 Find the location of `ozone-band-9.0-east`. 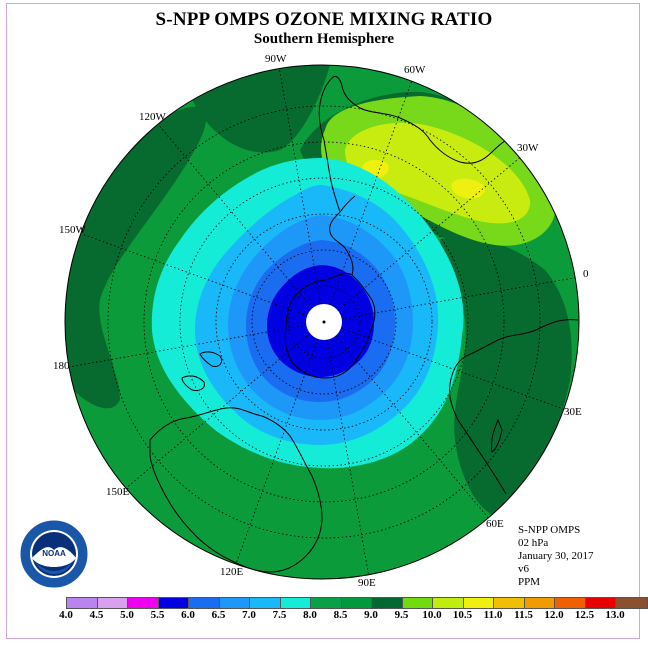

ozone-band-9.0-east is located at coordinates (506, 378).